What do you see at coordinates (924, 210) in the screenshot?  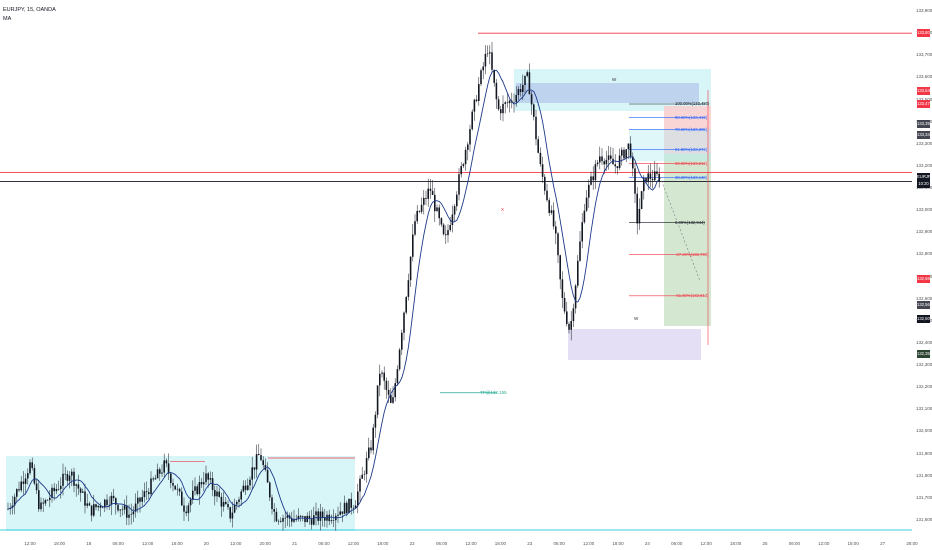 I see `y-tick-label: 133,000` at bounding box center [924, 210].